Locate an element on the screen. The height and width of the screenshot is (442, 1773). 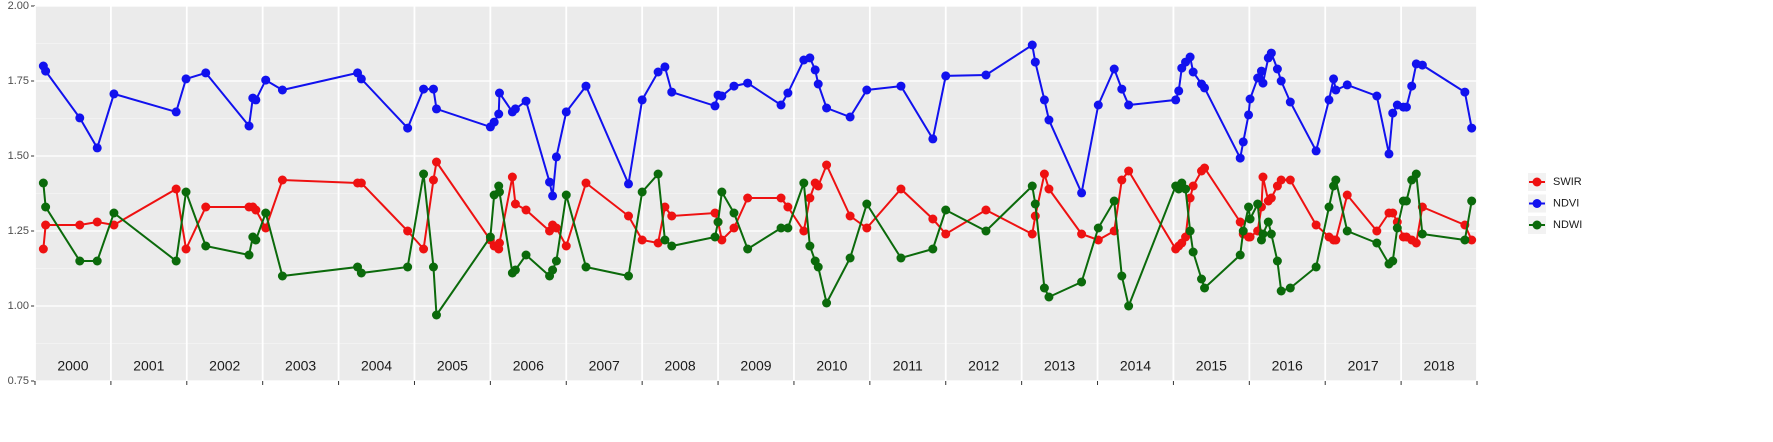
year-label: 2013 is located at coordinates (1059, 366).